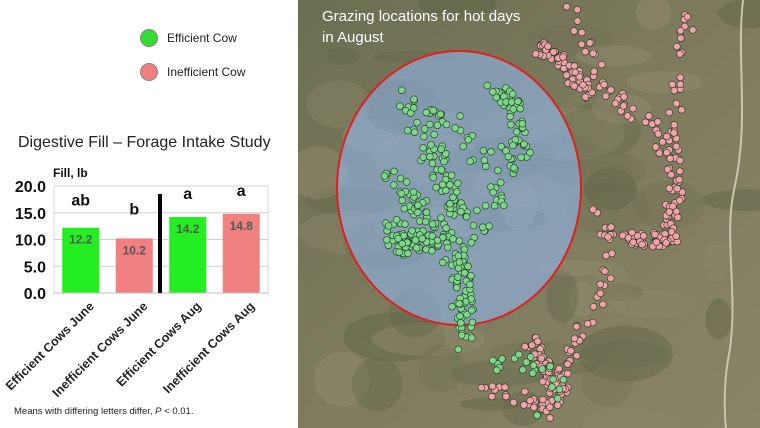 This screenshot has height=428, width=760. I want to click on bar, so click(81, 260).